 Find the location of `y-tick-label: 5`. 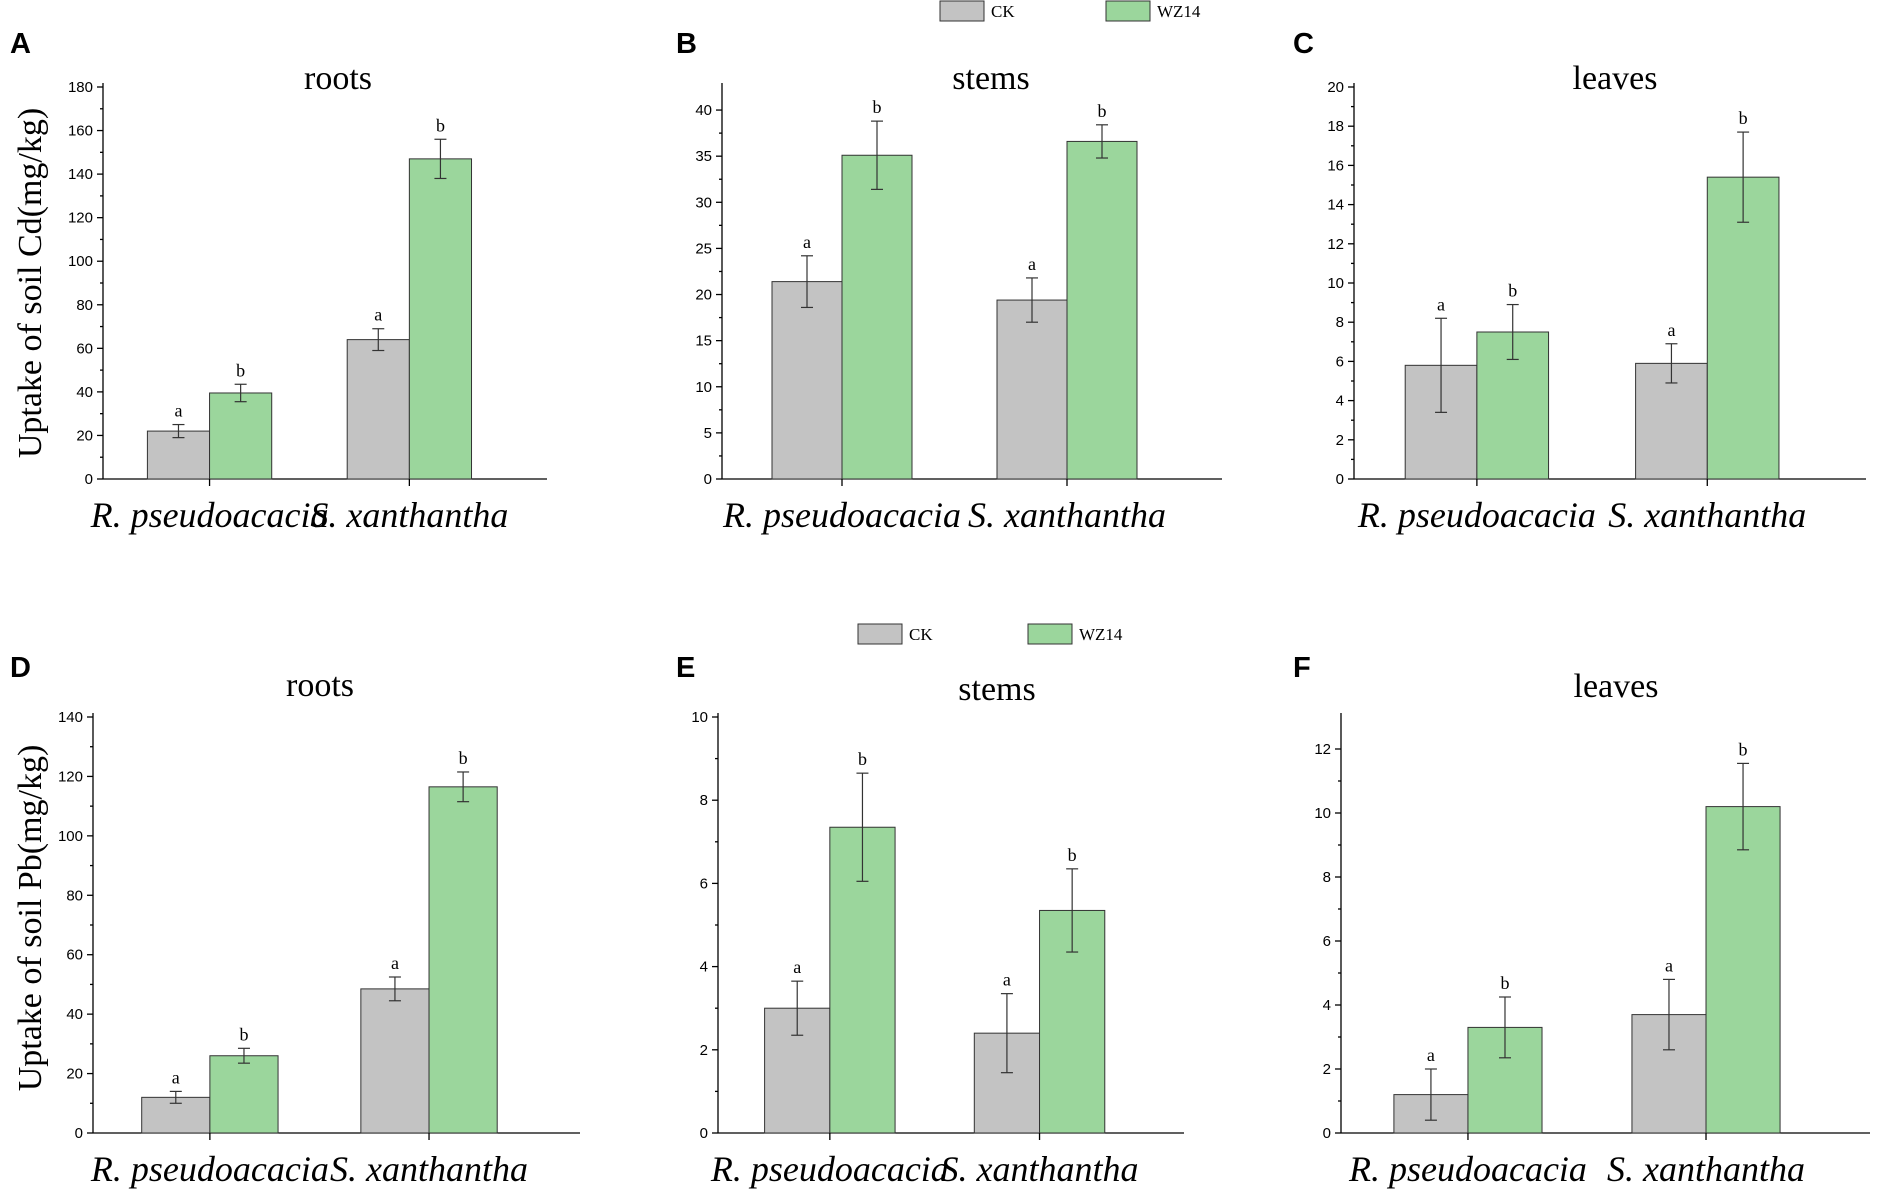

y-tick-label: 5 is located at coordinates (708, 433).